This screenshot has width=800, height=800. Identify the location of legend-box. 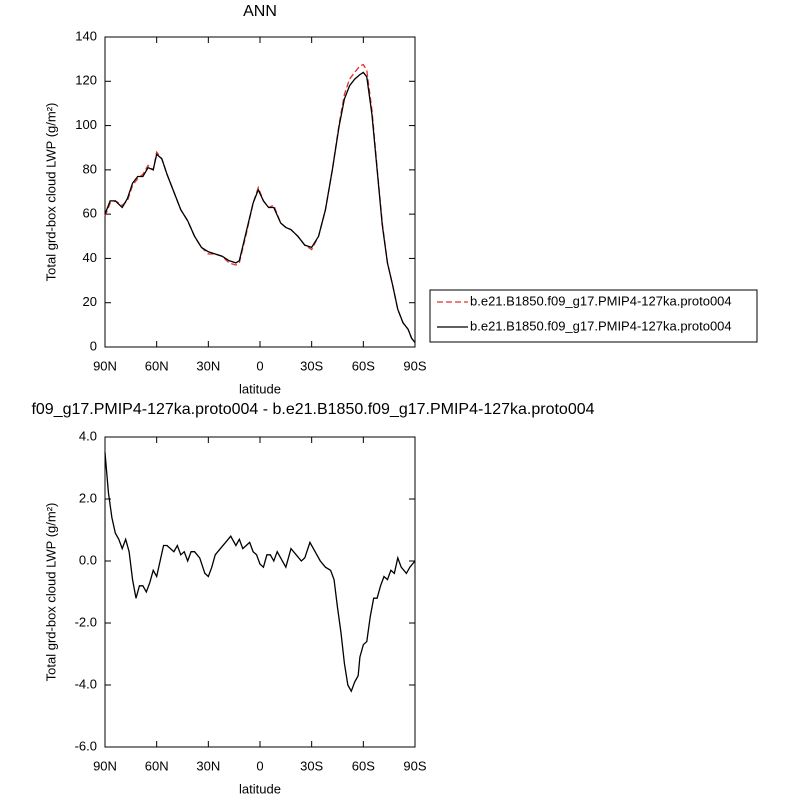
(593, 316).